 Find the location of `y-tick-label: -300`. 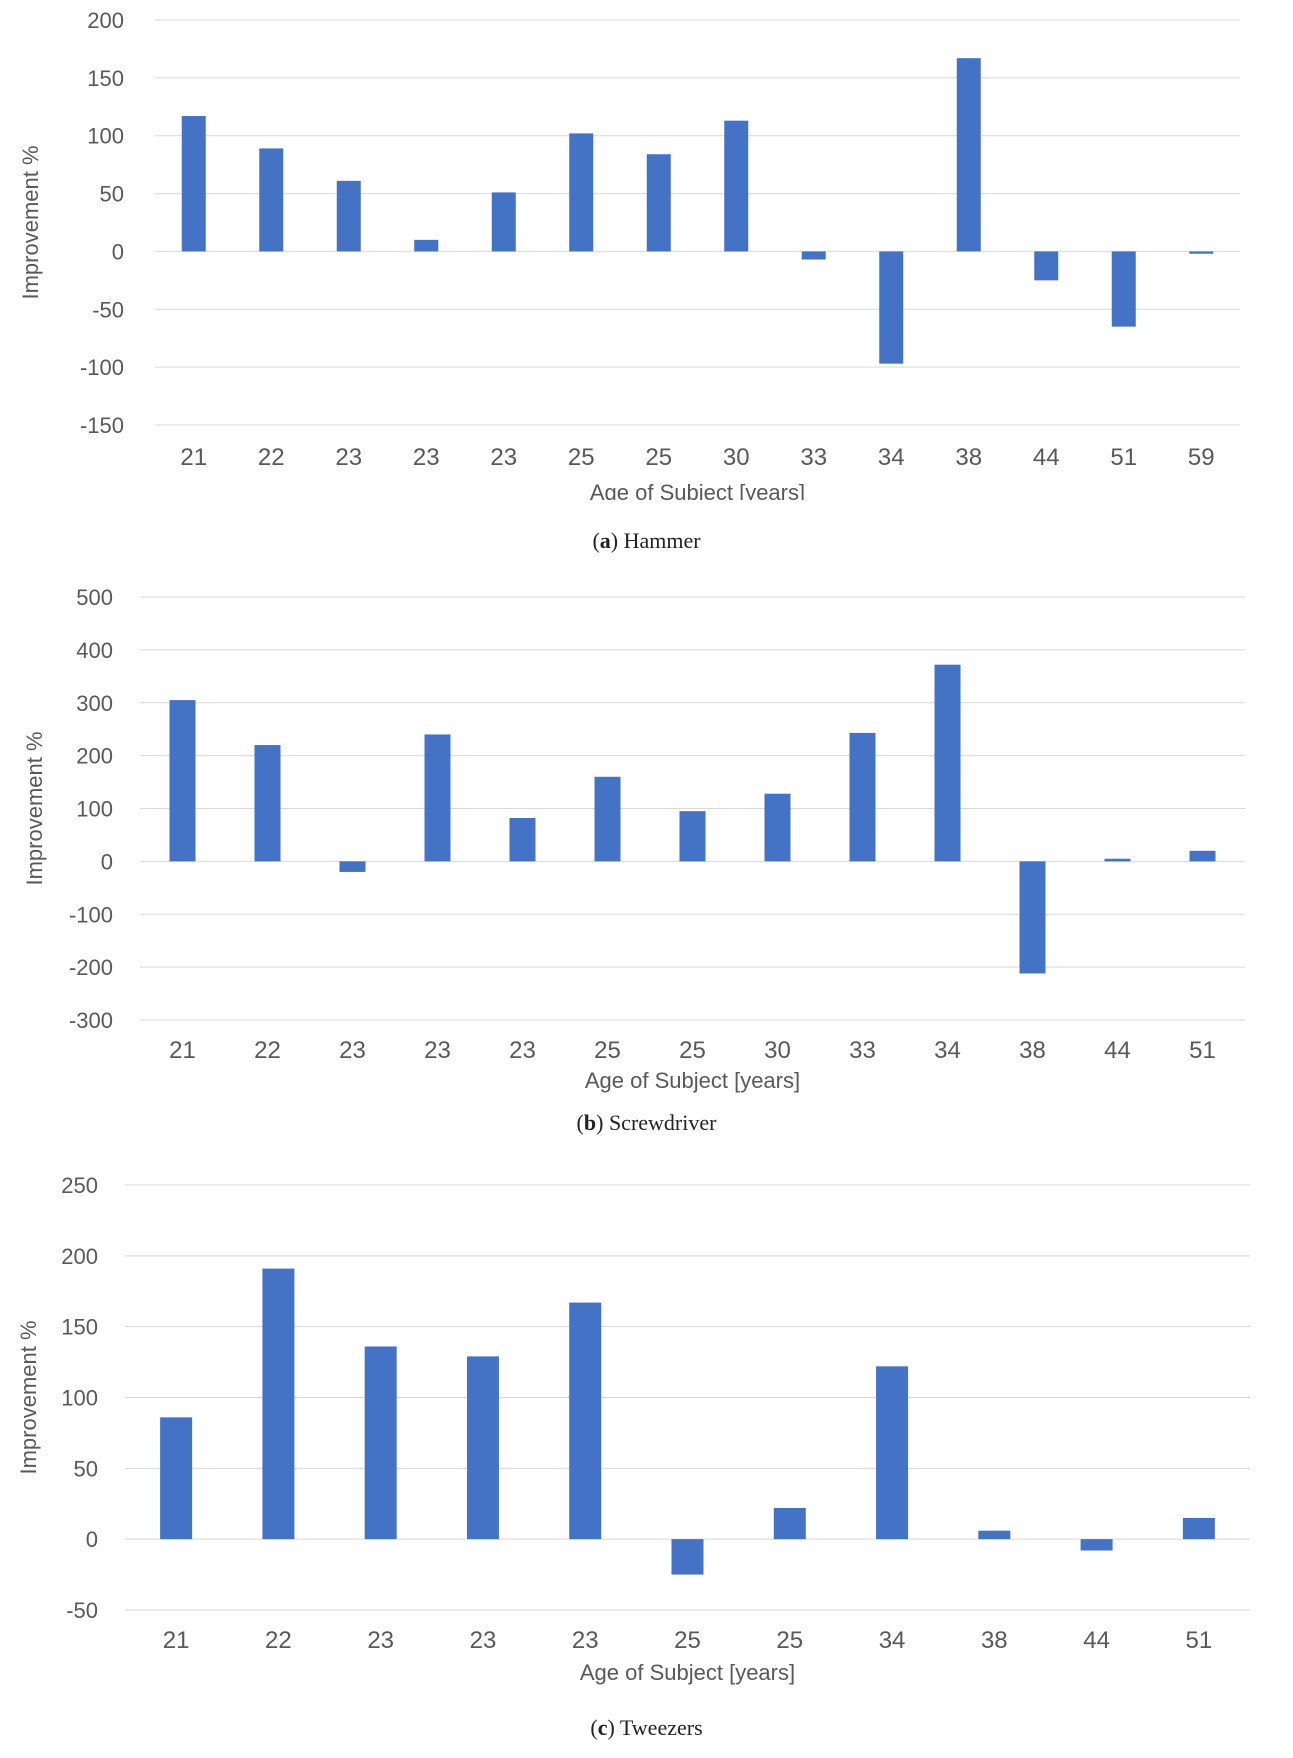

y-tick-label: -300 is located at coordinates (91, 1020).